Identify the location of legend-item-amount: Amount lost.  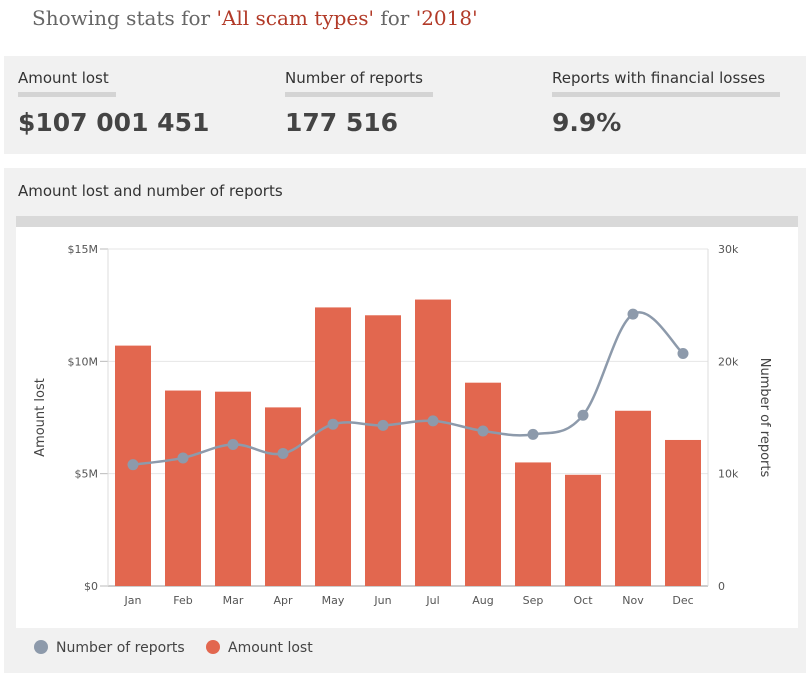
(259, 648).